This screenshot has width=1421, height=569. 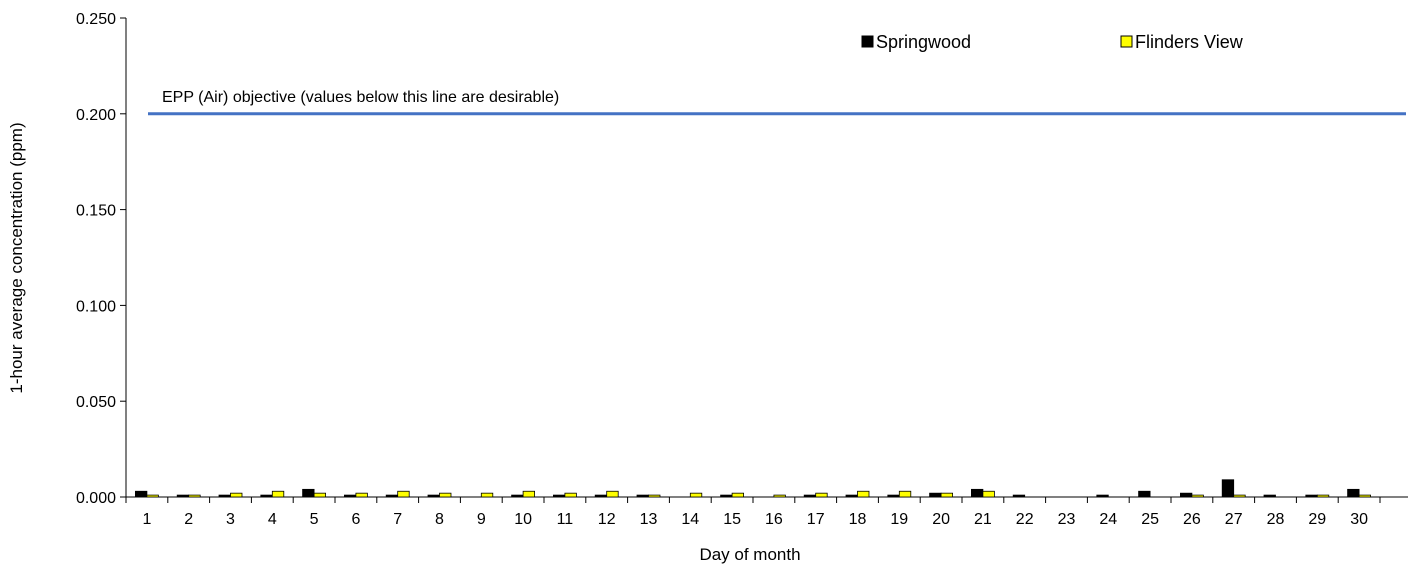 What do you see at coordinates (96, 498) in the screenshot?
I see `y-tick-label: 0.000` at bounding box center [96, 498].